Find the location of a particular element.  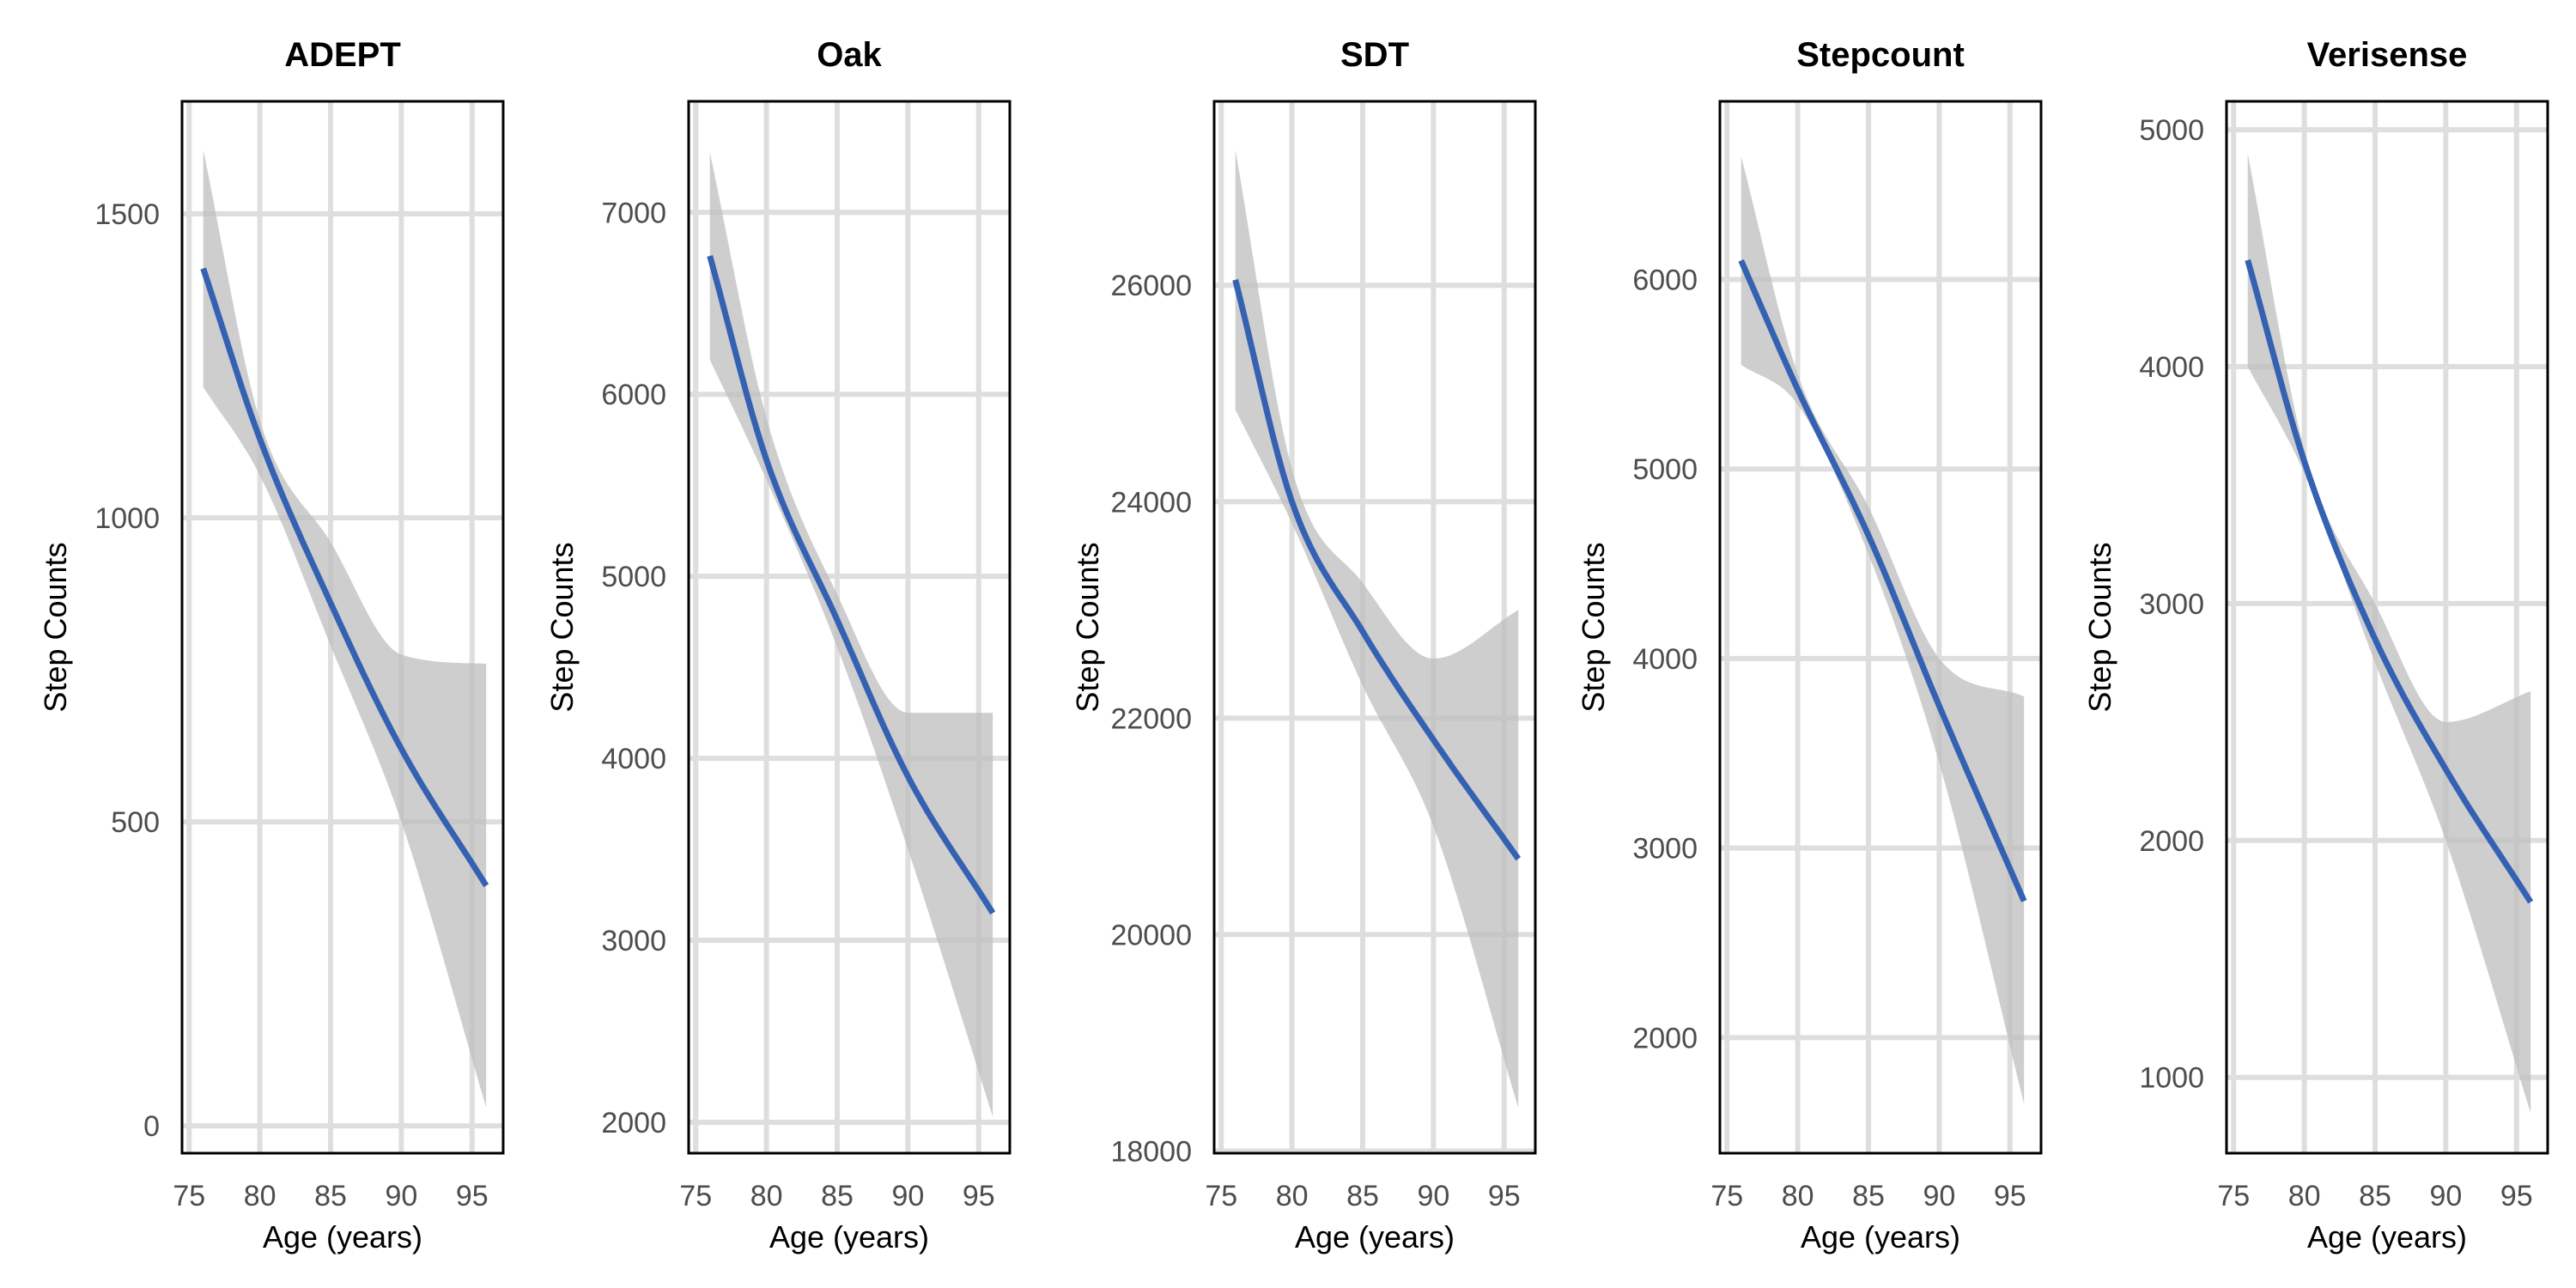

y-tick-label: 18000 is located at coordinates (1151, 1151).